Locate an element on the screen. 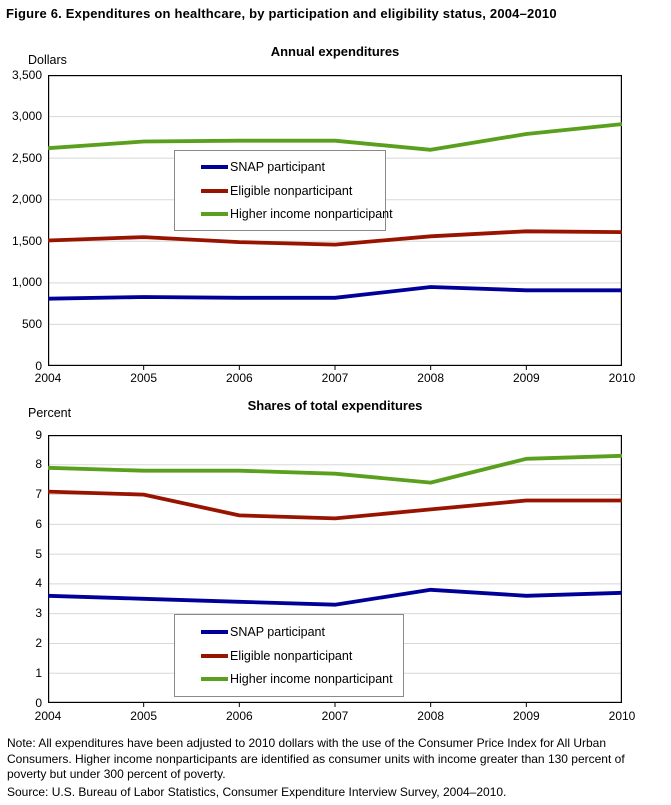  y-tick-label: 2 is located at coordinates (38, 642).